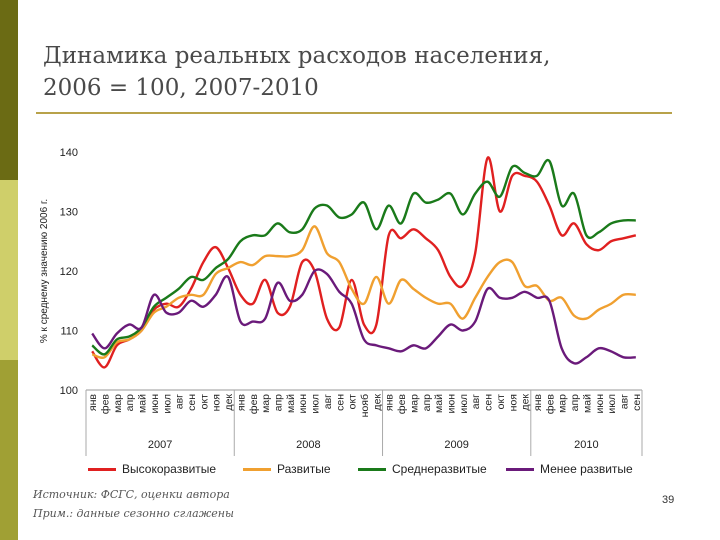 The width and height of the screenshot is (720, 540). Describe the element at coordinates (365, 405) in the screenshot. I see `x-tick-label: нояб` at that location.